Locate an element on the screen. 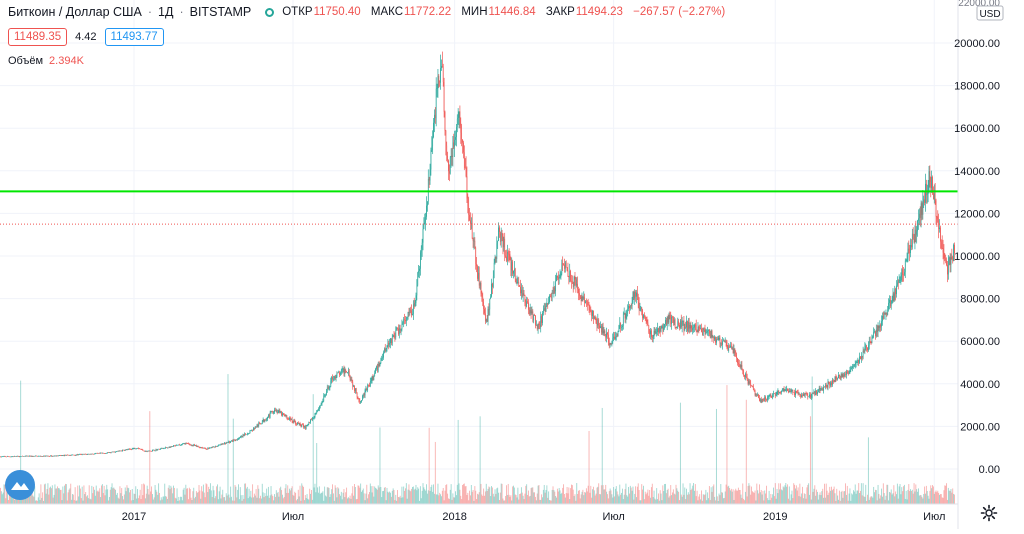 The height and width of the screenshot is (534, 1024). sell-price-button: 11489.35 is located at coordinates (38, 37).